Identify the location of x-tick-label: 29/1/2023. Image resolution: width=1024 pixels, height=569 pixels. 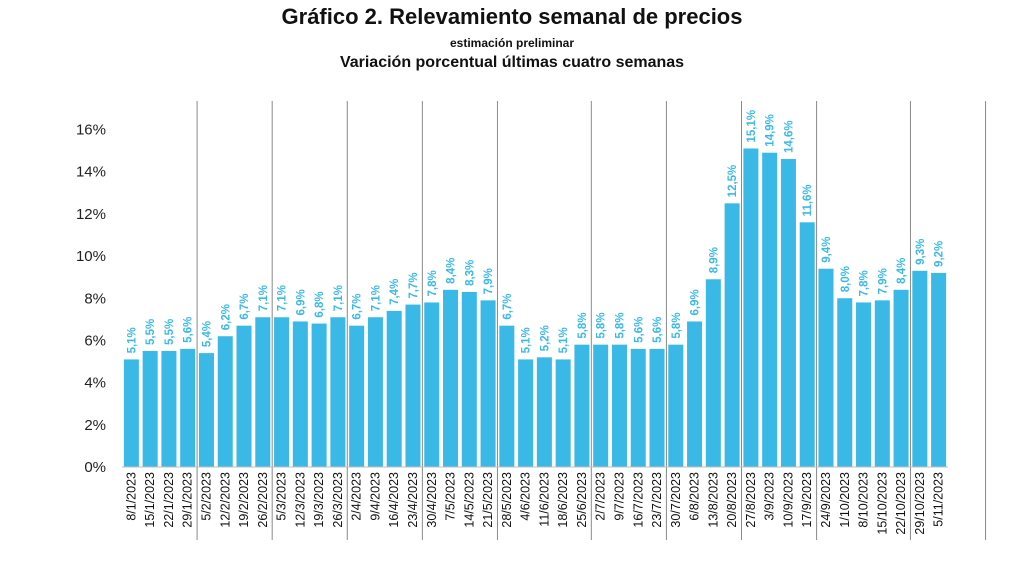
(188, 500).